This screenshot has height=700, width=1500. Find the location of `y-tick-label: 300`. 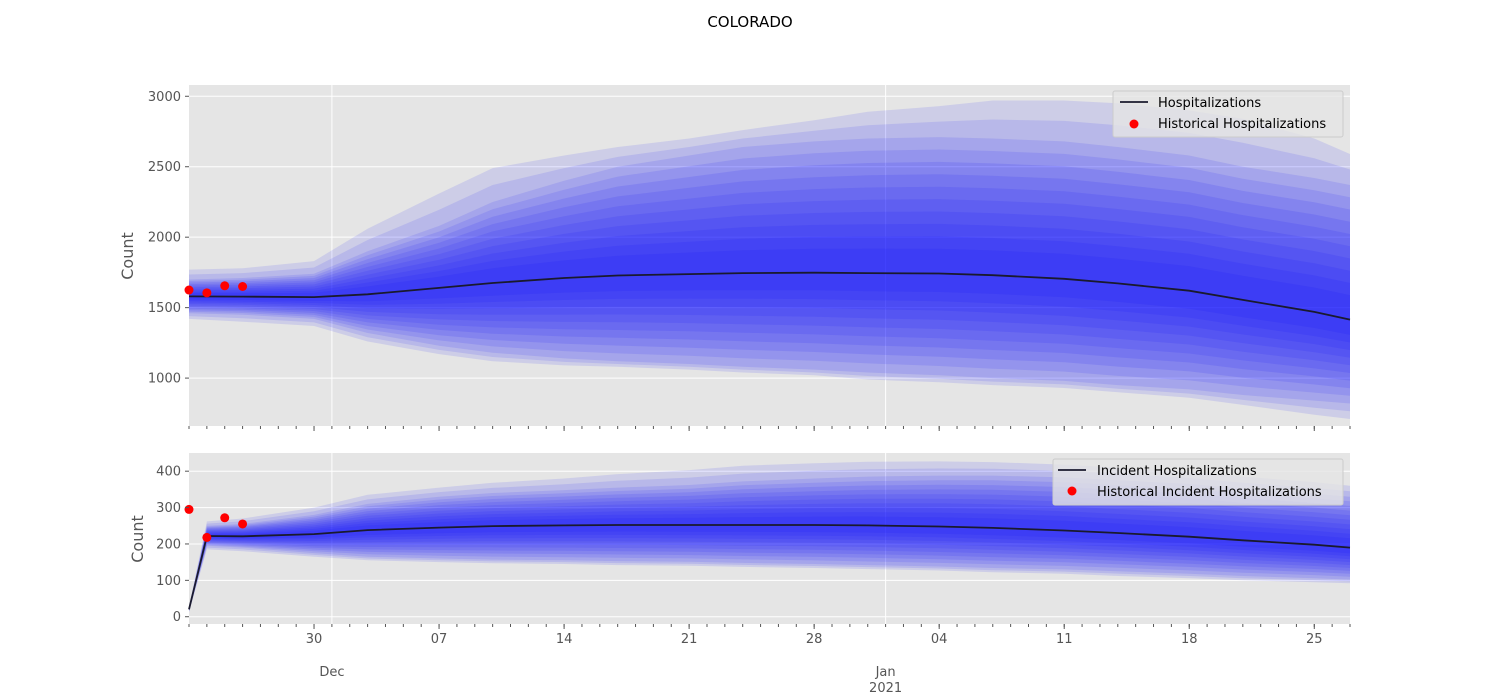

y-tick-label: 300 is located at coordinates (168, 508).